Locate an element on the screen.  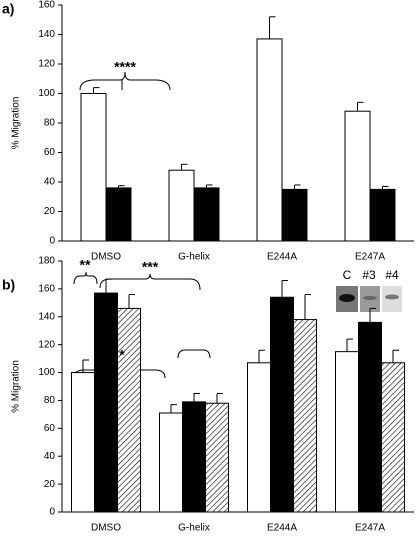
inset-label: #4 is located at coordinates (392, 275).